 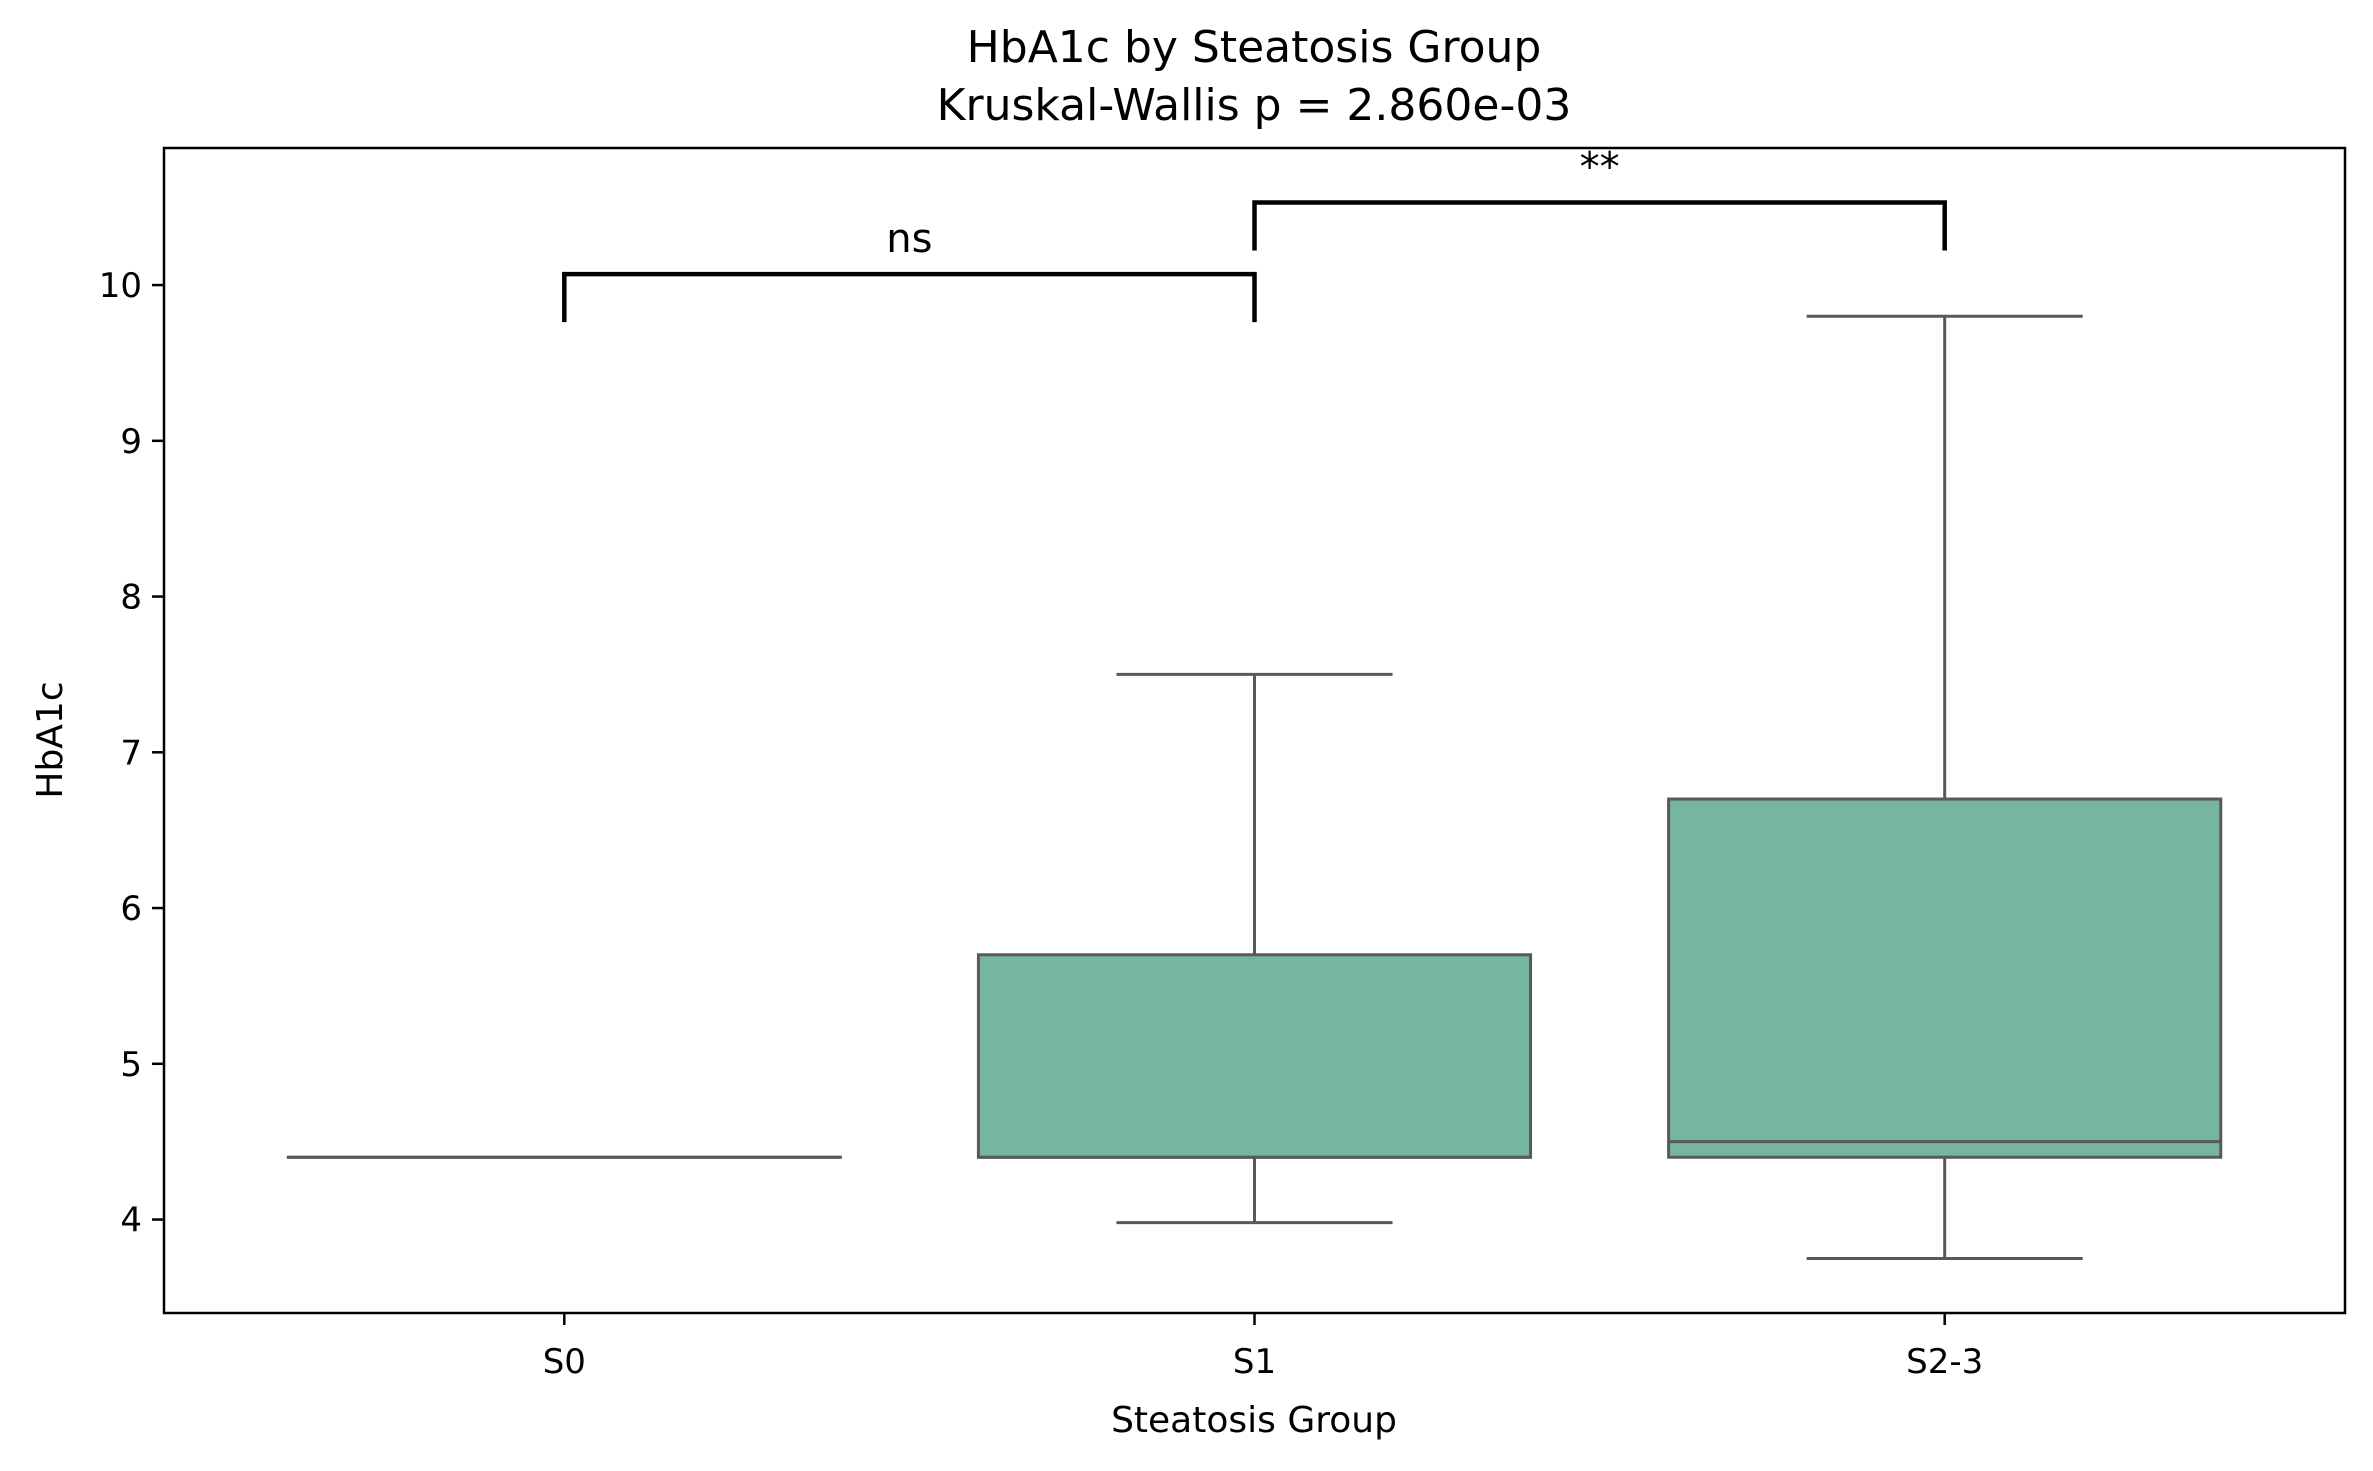 I want to click on x-tick-label: S1, so click(x=1254, y=1362).